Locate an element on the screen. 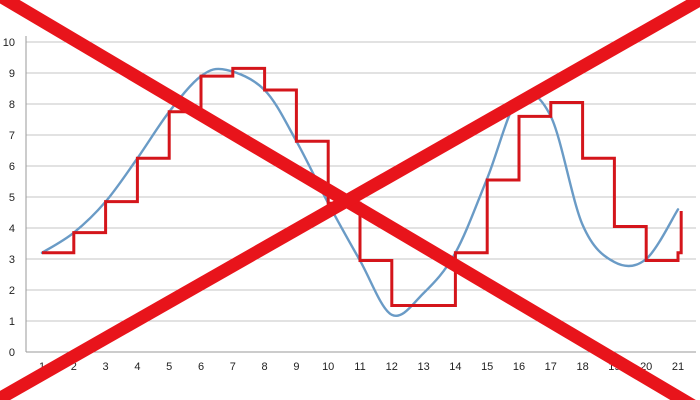 The height and width of the screenshot is (400, 700). x-tick-label: 18 is located at coordinates (582, 367).